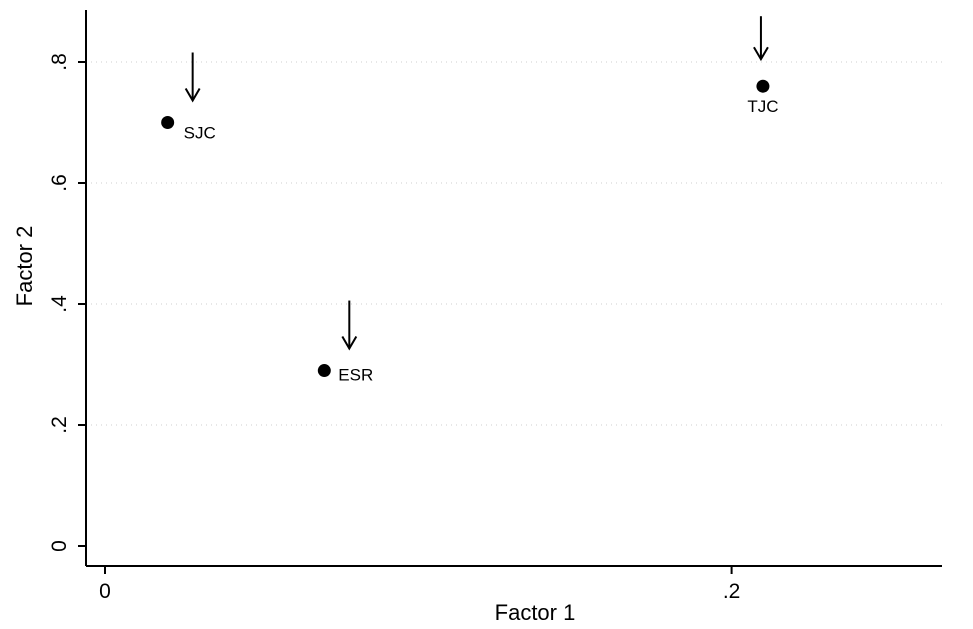 Image resolution: width=973 pixels, height=629 pixels. What do you see at coordinates (24, 266) in the screenshot?
I see `y-axis-title: Factor 2` at bounding box center [24, 266].